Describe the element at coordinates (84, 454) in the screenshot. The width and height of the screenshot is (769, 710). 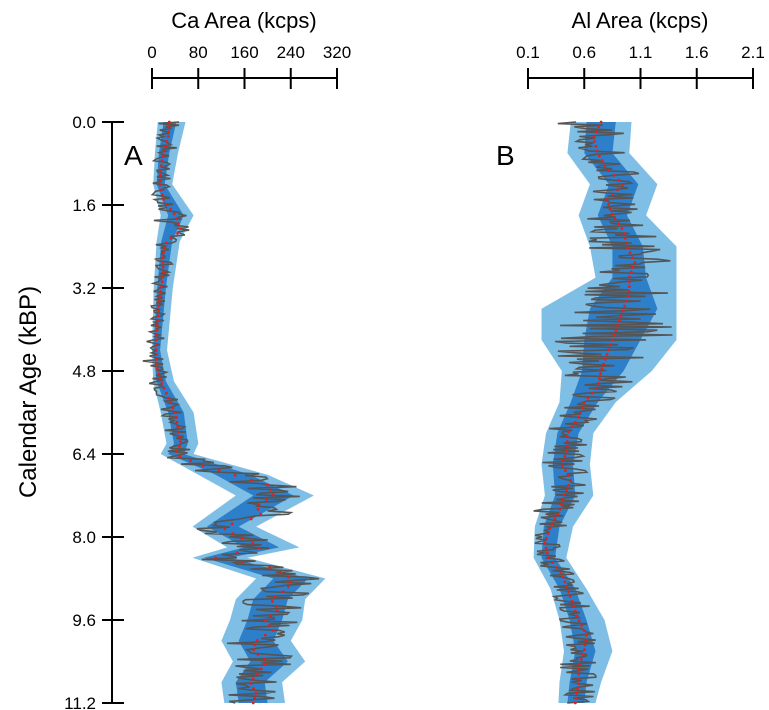
I see `y-tick-label: 6.4` at that location.